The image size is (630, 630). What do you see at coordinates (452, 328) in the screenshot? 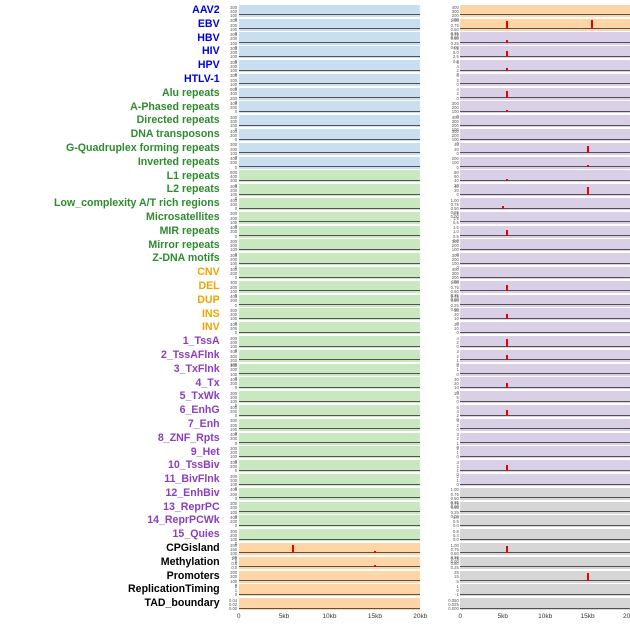
I see `y-axis-ticks: 20 10 0` at bounding box center [452, 328].